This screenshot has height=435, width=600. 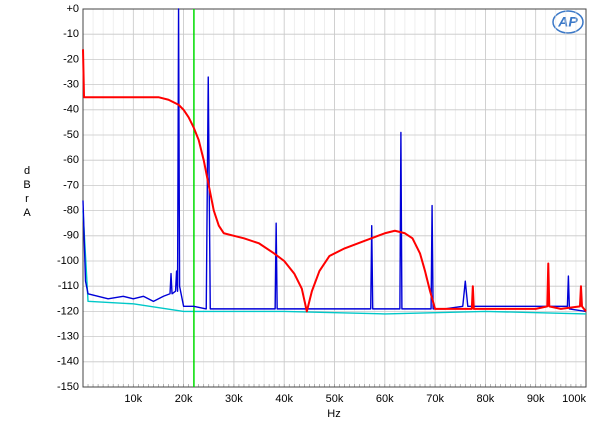 I want to click on y-tick-label: -130, so click(x=68, y=337).